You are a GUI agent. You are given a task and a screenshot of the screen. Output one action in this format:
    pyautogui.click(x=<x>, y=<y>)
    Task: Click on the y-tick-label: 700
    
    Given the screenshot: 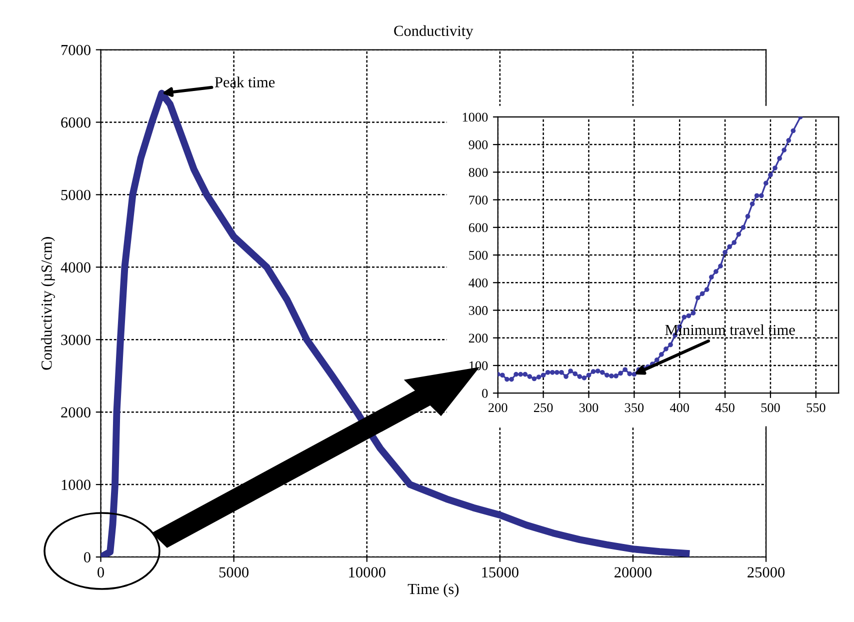 What is the action you would take?
    pyautogui.click(x=478, y=200)
    